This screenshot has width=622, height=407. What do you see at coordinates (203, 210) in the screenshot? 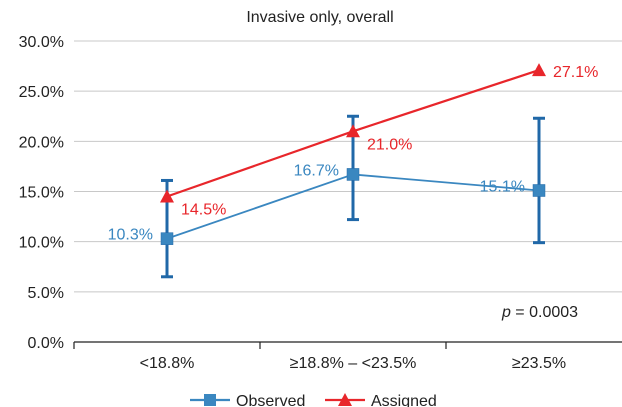
I see `data-label-assigned: 14.5%` at bounding box center [203, 210].